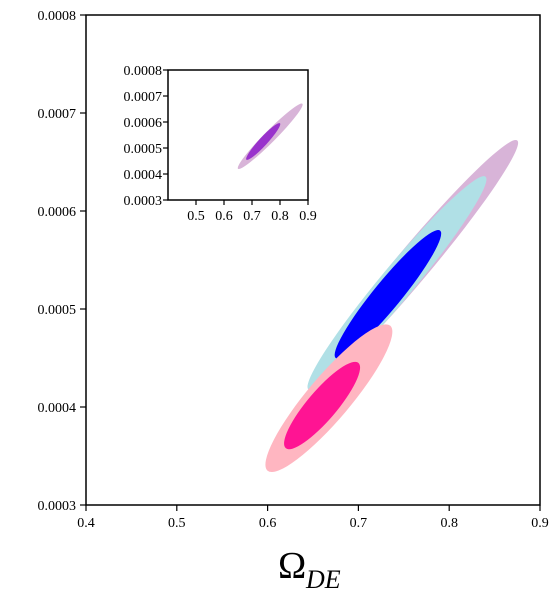 This screenshot has height=605, width=555. I want to click on inset-x-tick-label: 0.9, so click(308, 216).